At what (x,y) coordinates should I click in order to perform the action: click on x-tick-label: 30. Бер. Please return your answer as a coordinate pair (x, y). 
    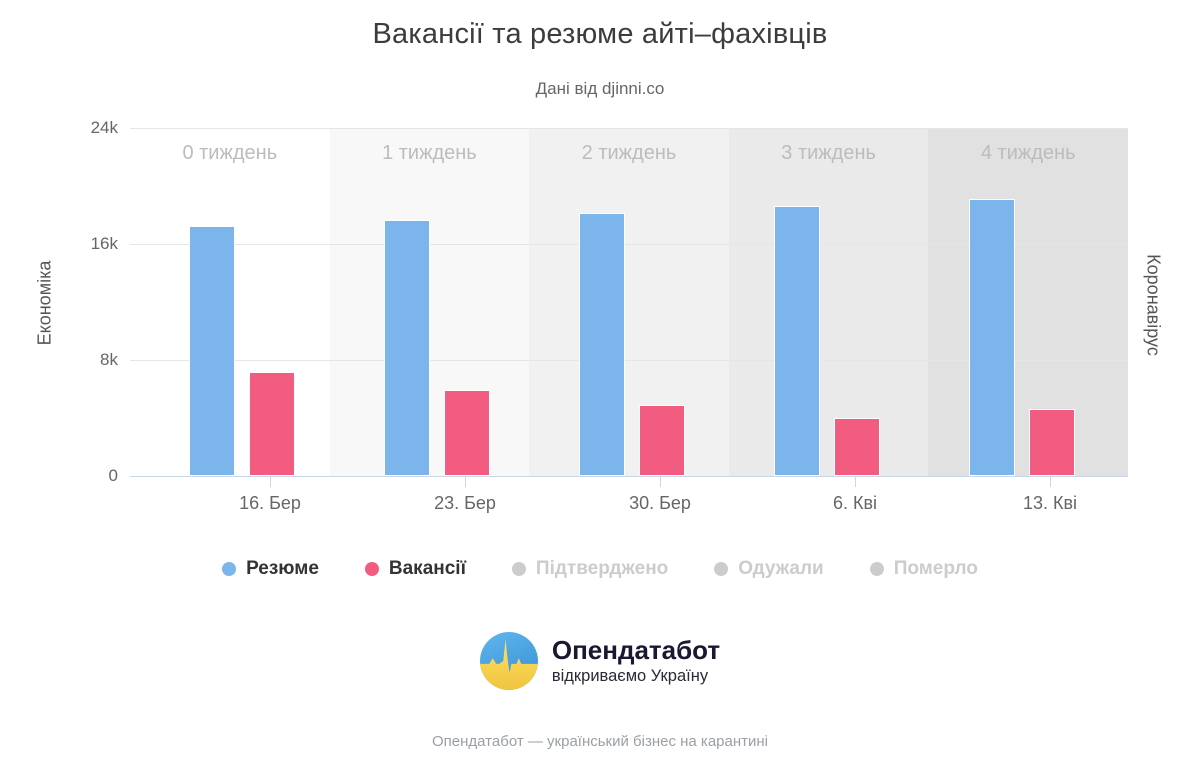
    Looking at the image, I should click on (660, 503).